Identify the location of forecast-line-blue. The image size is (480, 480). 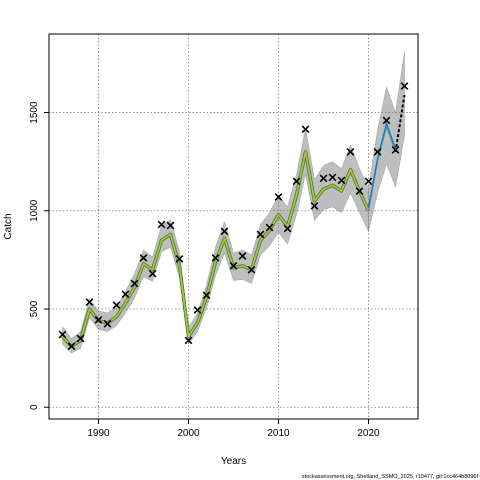
(382, 164).